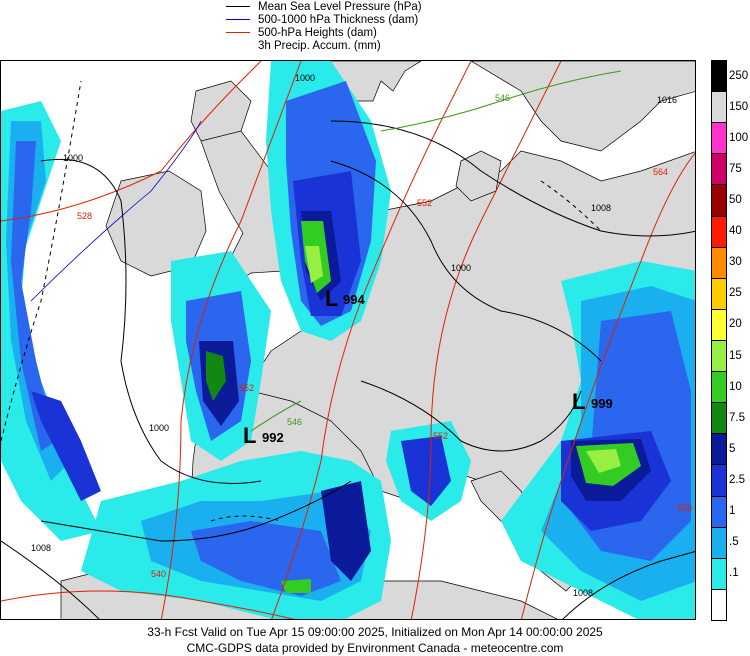 Image resolution: width=750 pixels, height=656 pixels. What do you see at coordinates (739, 106) in the screenshot?
I see `colorbar-label: 150` at bounding box center [739, 106].